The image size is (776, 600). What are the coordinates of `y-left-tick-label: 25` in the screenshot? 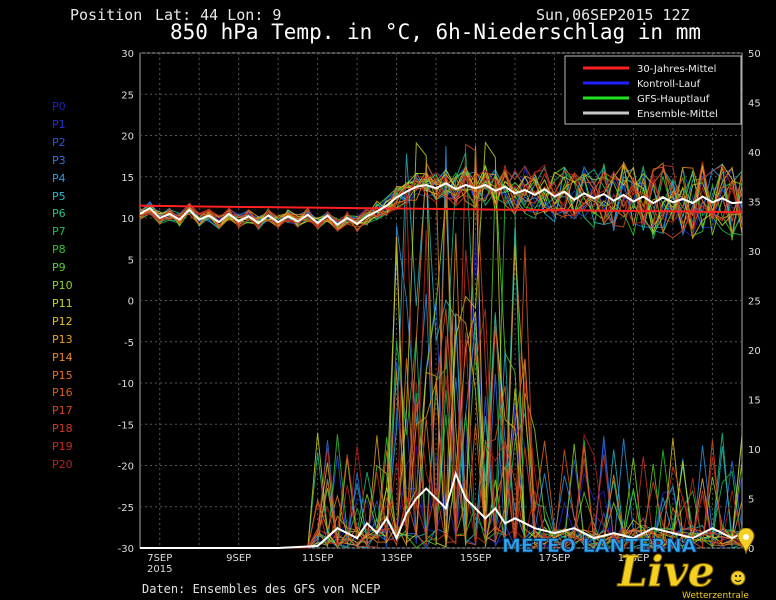 It's located at (127, 95).